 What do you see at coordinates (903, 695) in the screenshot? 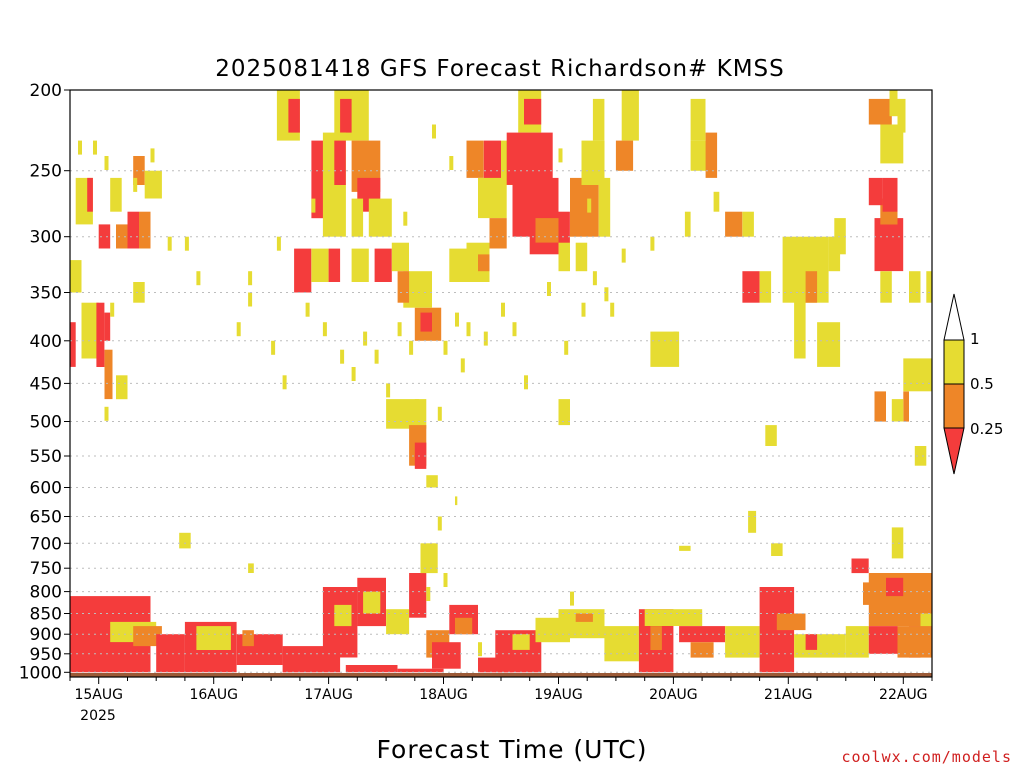
I see `x-tick-label: 22AUG` at bounding box center [903, 695].